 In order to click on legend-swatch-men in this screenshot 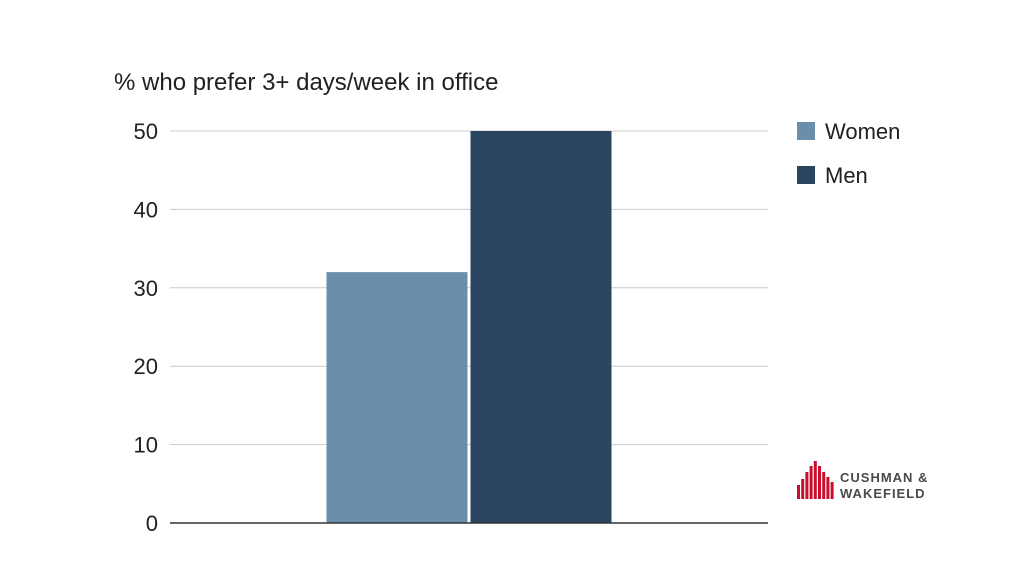, I will do `click(806, 175)`.